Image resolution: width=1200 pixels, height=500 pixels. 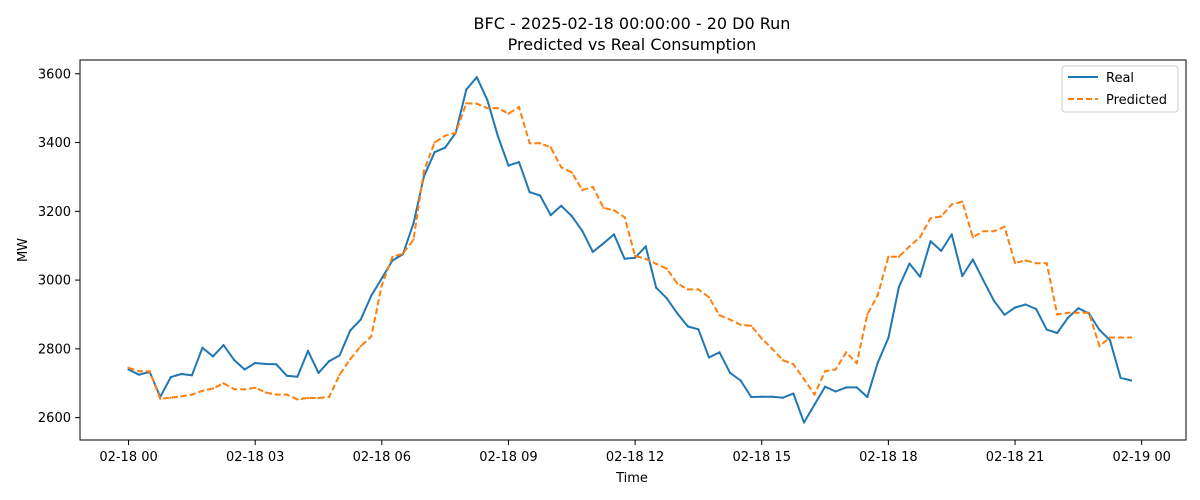 I want to click on y-tick-label: 3400, so click(x=54, y=143).